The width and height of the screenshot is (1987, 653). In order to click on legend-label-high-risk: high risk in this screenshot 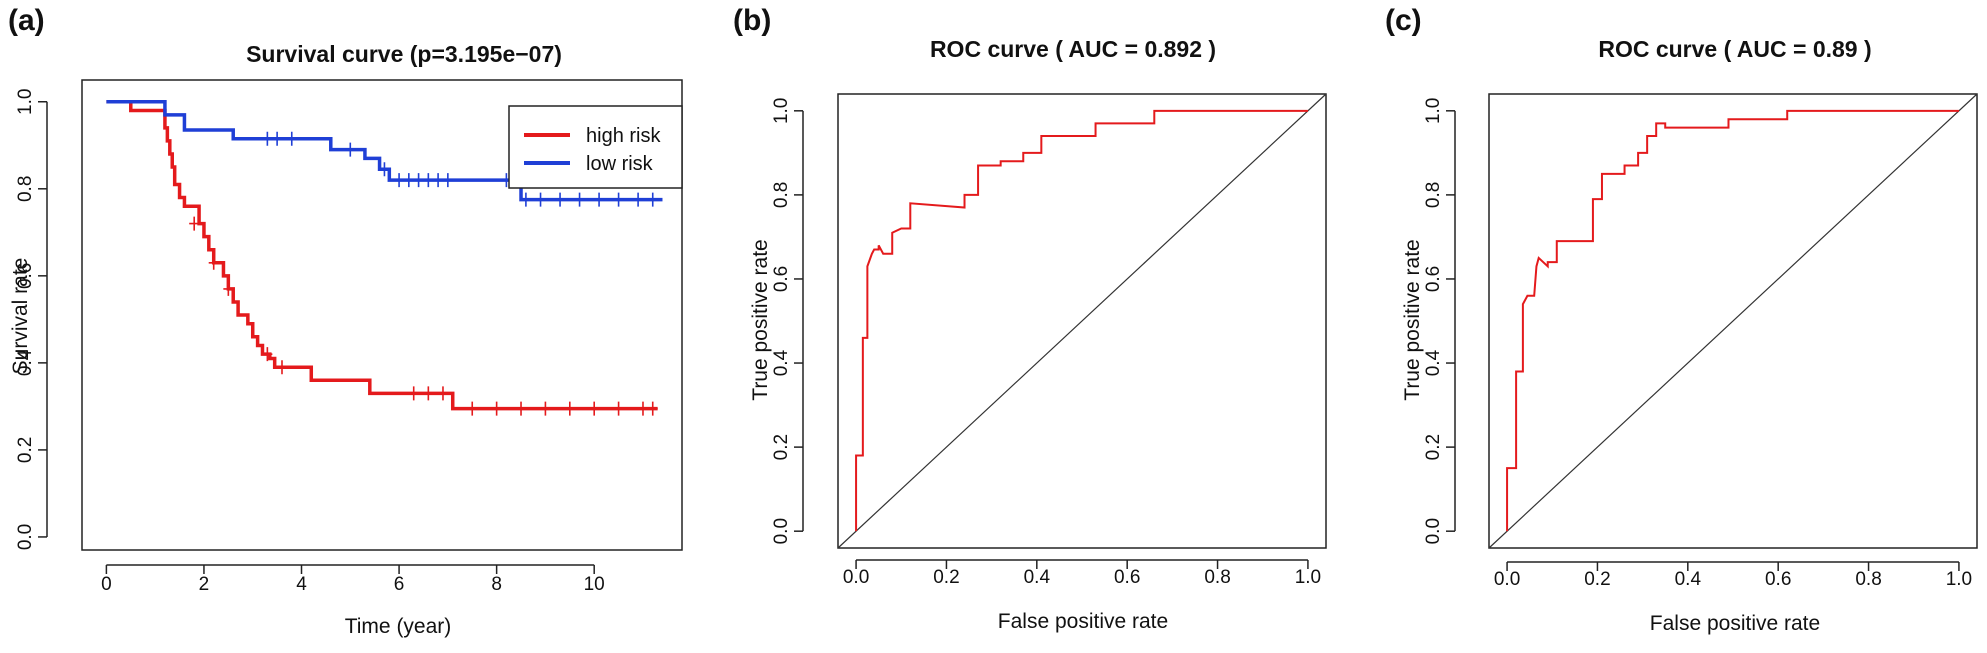, I will do `click(623, 136)`.